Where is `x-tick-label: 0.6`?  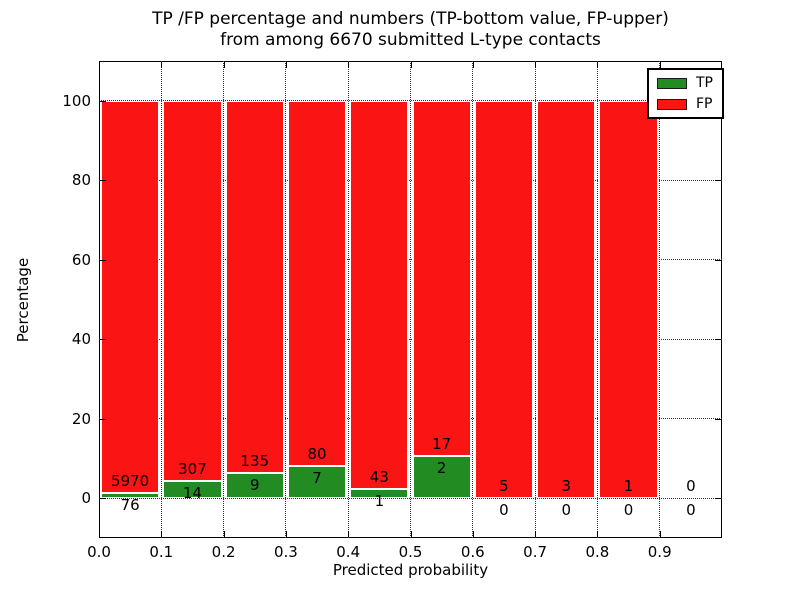 x-tick-label: 0.6 is located at coordinates (472, 552).